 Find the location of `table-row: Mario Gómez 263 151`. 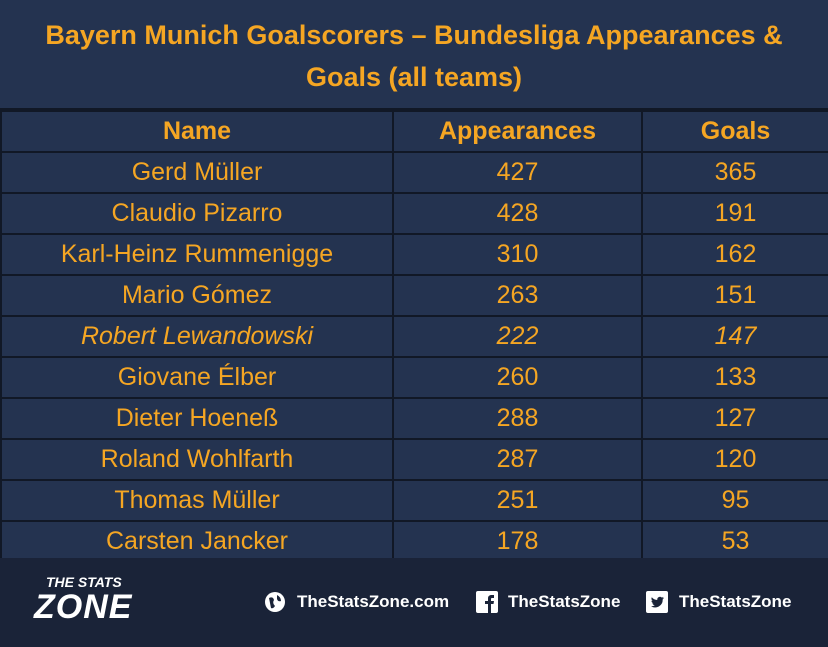

table-row: Mario Gómez 263 151 is located at coordinates (414, 295).